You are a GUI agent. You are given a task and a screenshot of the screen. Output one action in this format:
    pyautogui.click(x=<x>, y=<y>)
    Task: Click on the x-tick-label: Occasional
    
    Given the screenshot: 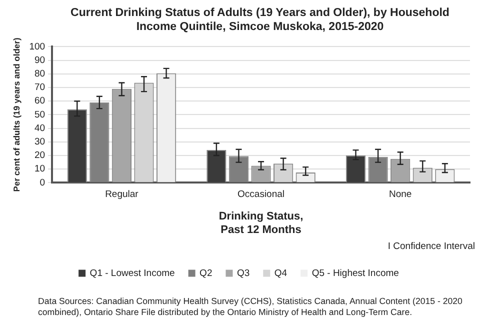 What is the action you would take?
    pyautogui.click(x=261, y=194)
    